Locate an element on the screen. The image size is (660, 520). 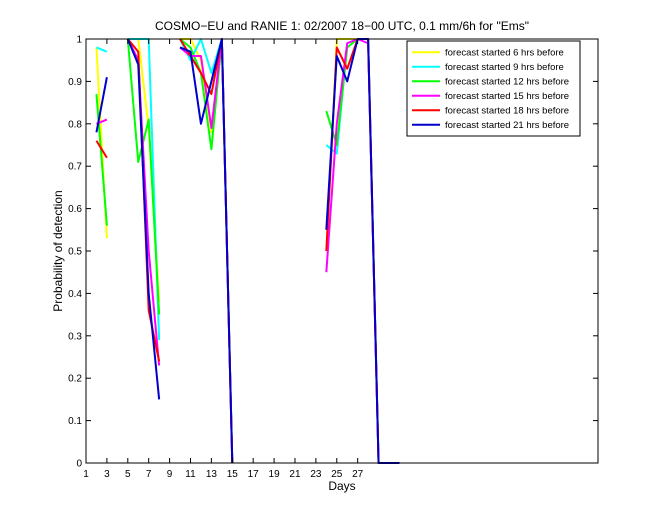
legend-label-1: forecast started 6 hrs before is located at coordinates (504, 53).